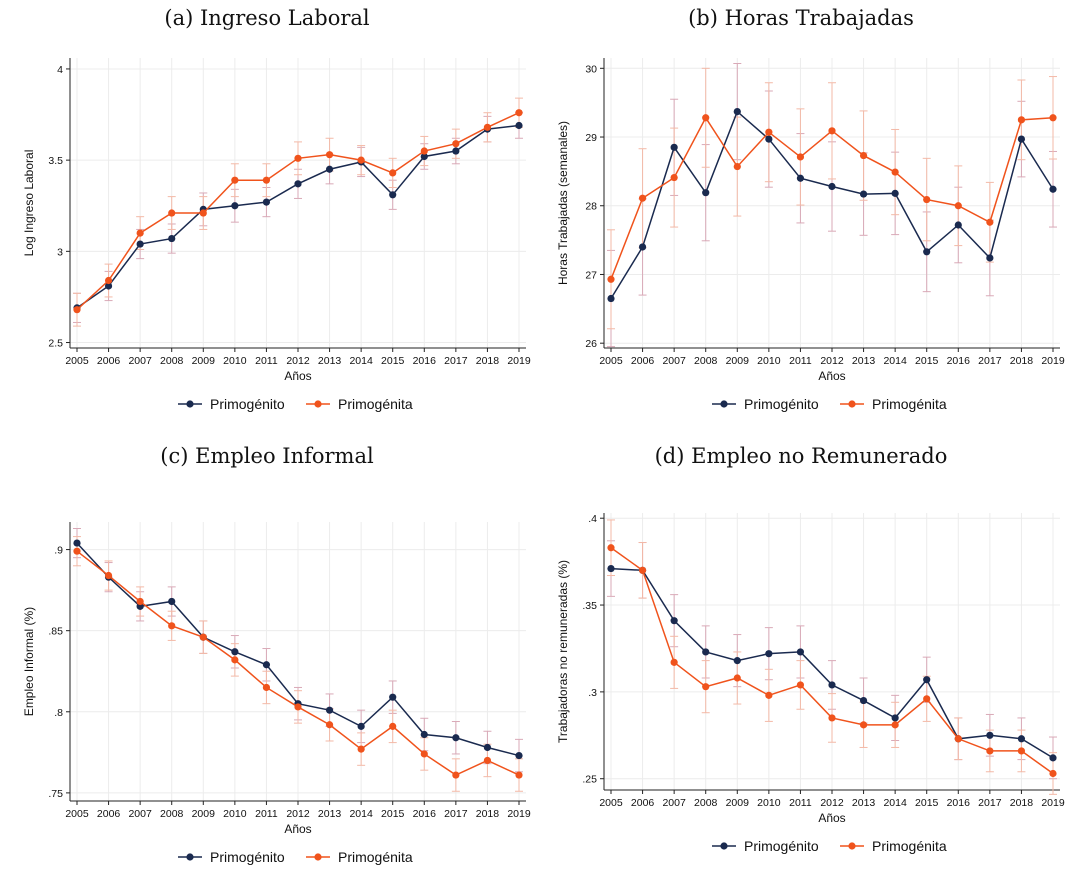 The width and height of the screenshot is (1069, 876). What do you see at coordinates (298, 203) in the screenshot?
I see `grid` at bounding box center [298, 203].